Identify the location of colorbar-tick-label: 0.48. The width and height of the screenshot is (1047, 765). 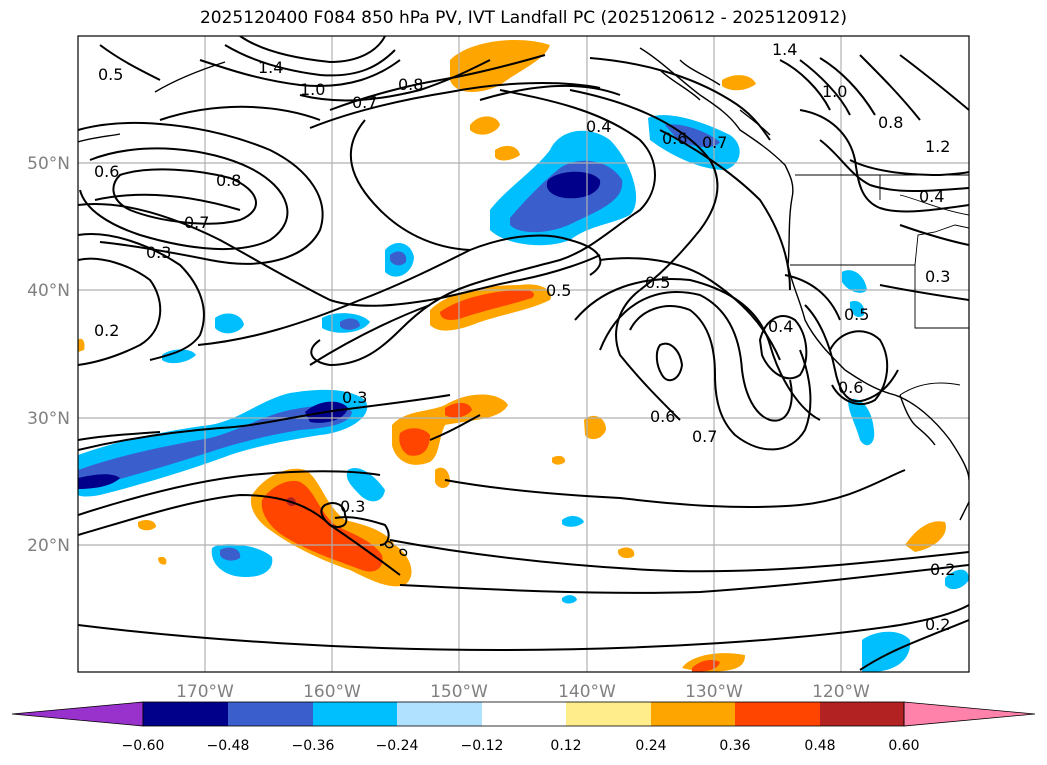
(819, 746).